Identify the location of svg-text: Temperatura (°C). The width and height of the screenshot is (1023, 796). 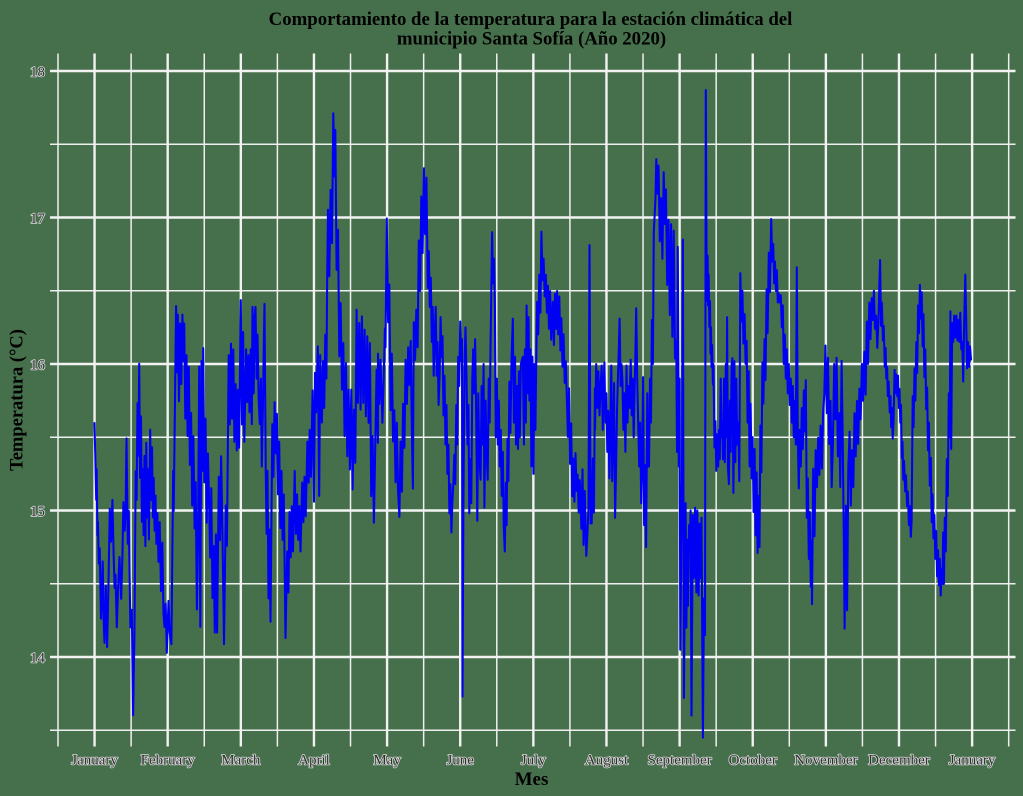
(18, 400).